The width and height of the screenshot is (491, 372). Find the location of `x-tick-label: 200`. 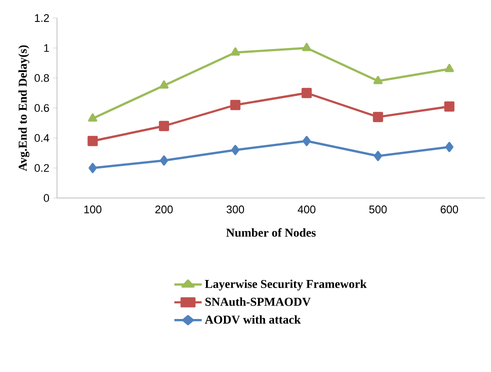

x-tick-label: 200 is located at coordinates (164, 210).